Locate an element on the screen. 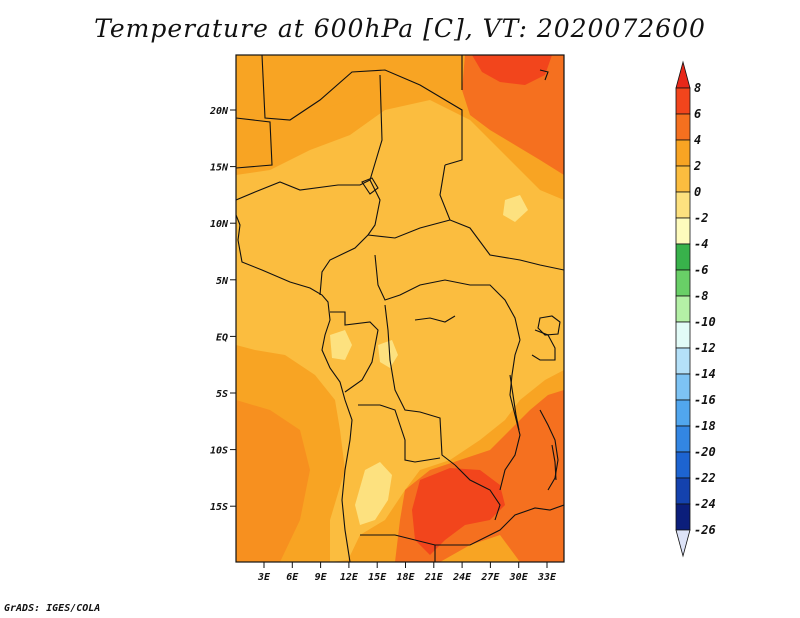 The height and width of the screenshot is (618, 800). colorbar-label: -14 is located at coordinates (705, 374).